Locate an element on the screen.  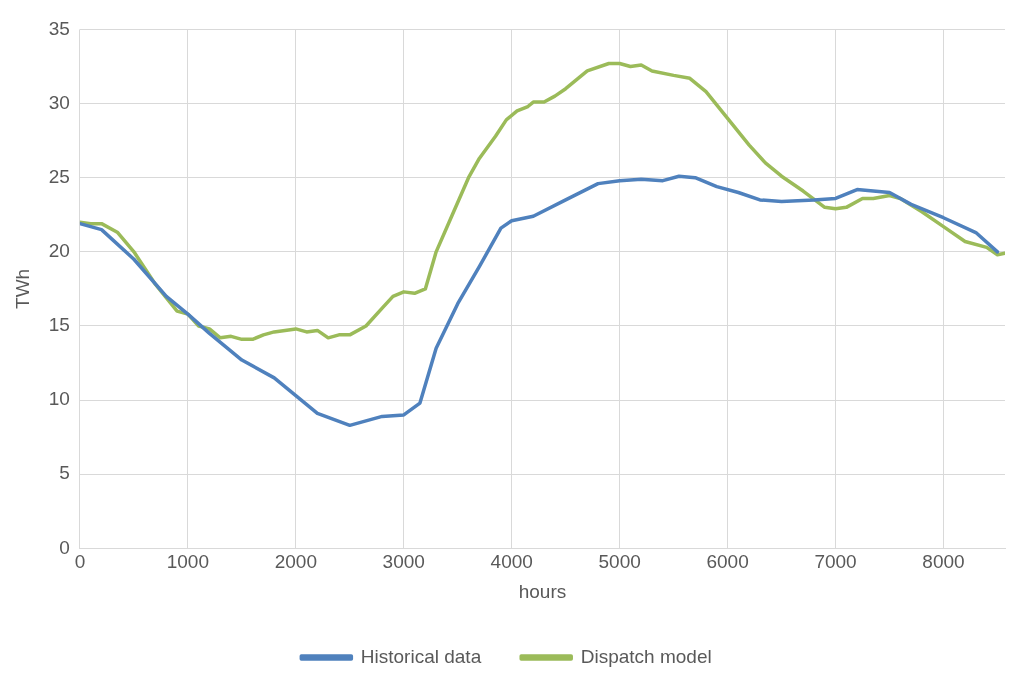
y-tick-label: 5 is located at coordinates (64, 473).